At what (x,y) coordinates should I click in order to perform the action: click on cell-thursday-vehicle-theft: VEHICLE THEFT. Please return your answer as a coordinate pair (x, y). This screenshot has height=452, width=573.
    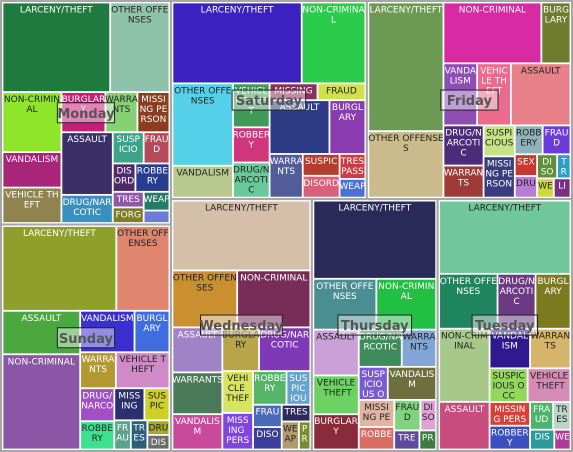
    Looking at the image, I should click on (336, 395).